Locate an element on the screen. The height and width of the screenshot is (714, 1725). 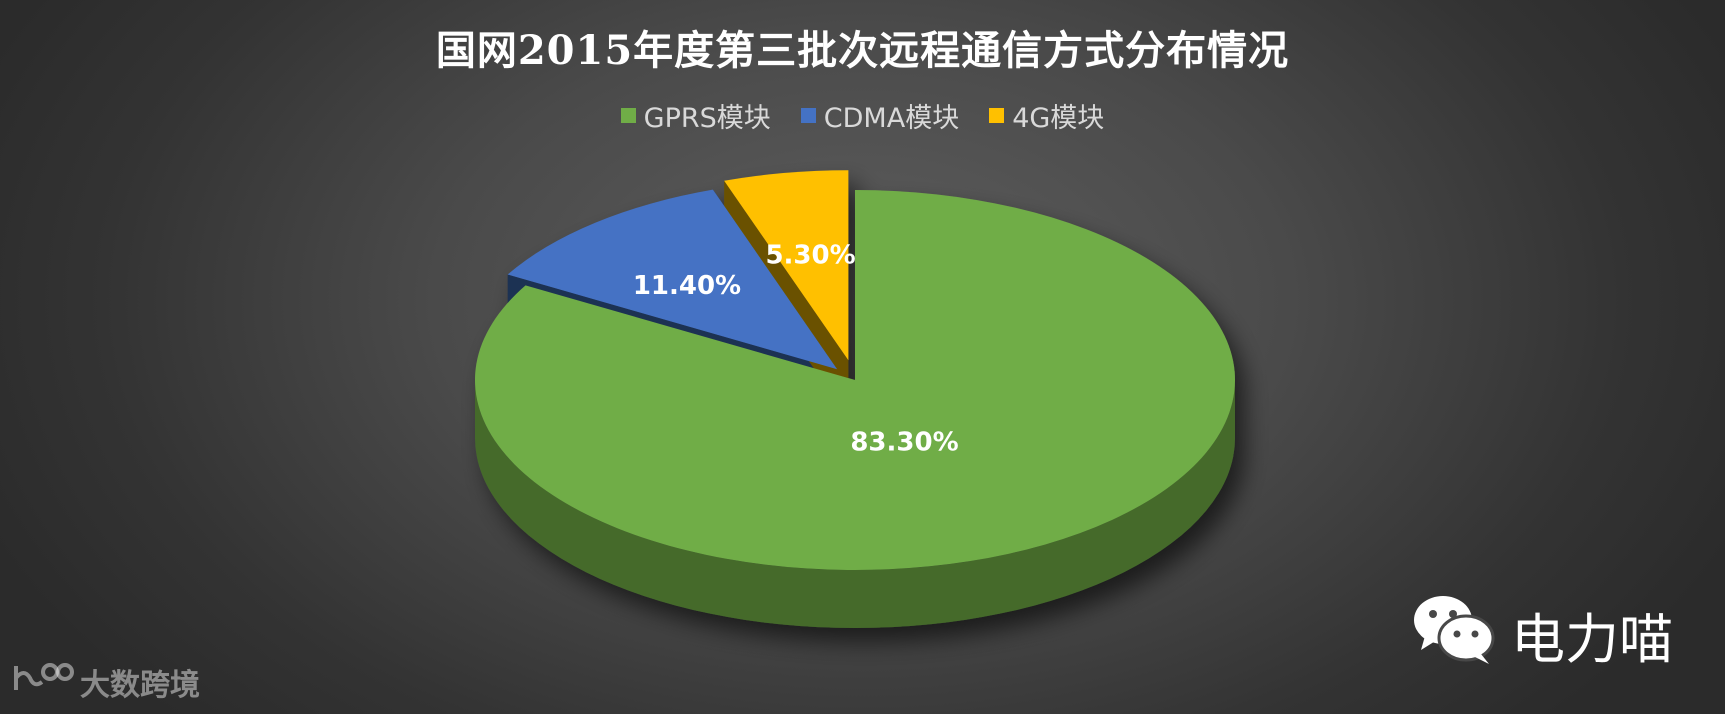
data-label-0: 83.30% is located at coordinates (904, 442).